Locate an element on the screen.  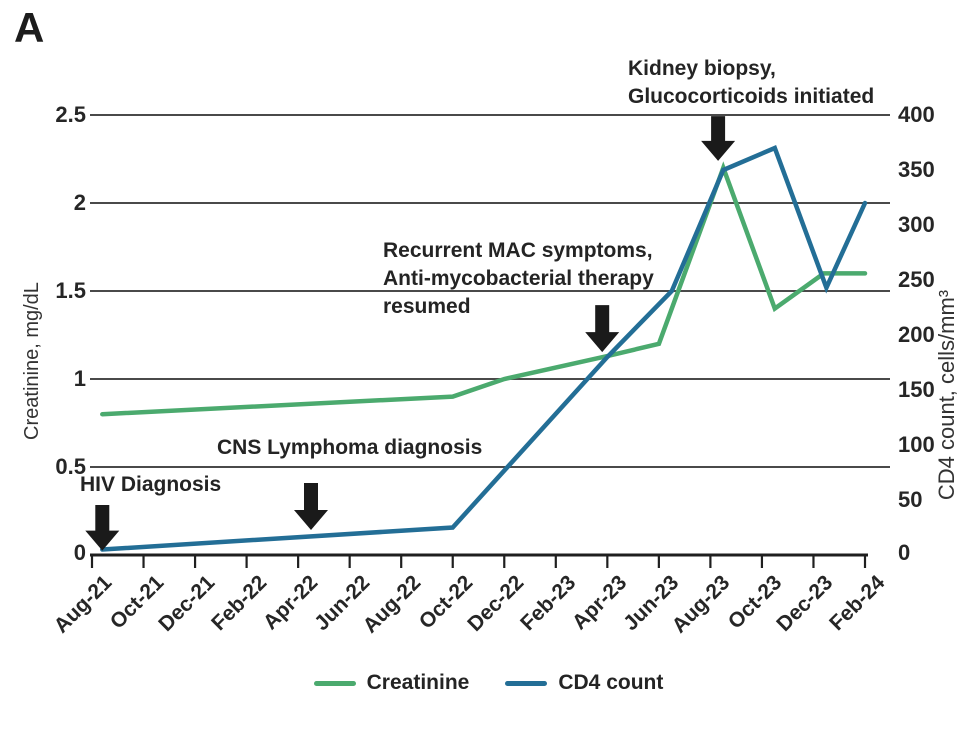
annotation-cns-lymphoma: CNS Lymphoma diagnosis is located at coordinates (349, 448).